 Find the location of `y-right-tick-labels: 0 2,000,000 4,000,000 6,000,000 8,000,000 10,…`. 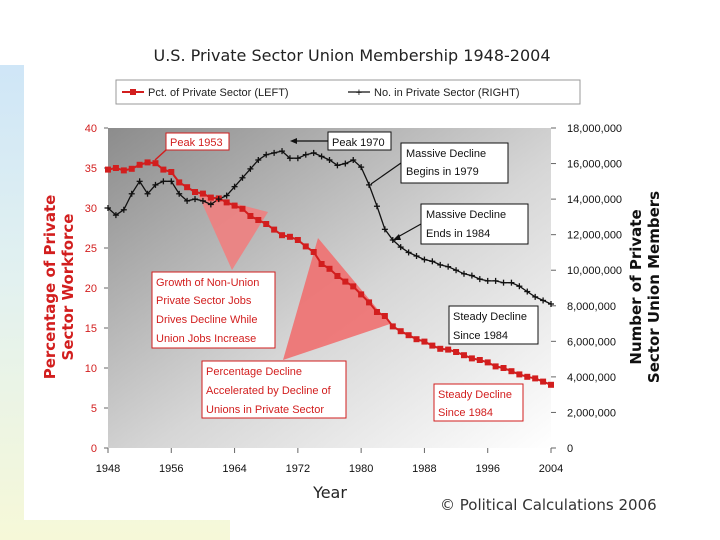

y-right-tick-labels: 0 2,000,000 4,000,000 6,000,000 8,000,000 10,… is located at coordinates (586, 289).